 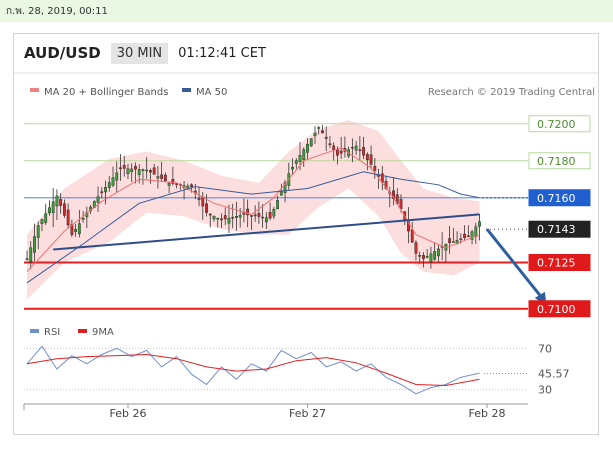 I want to click on level-labels: 0.7200 0.7180 0.7160 0.7143 0.7125 0.7100, so click(x=559, y=216).